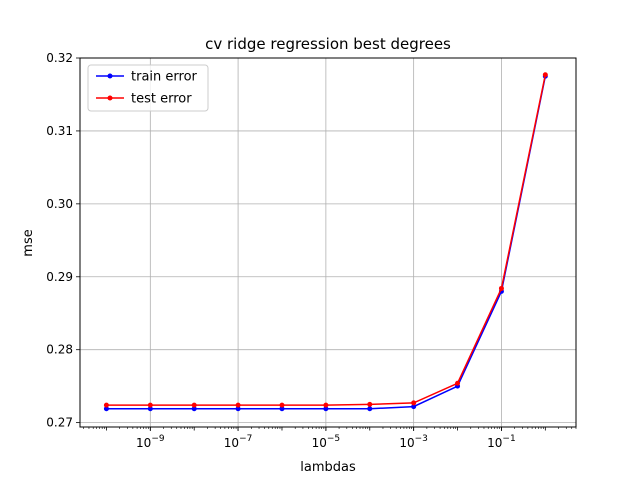 This screenshot has height=480, width=640. What do you see at coordinates (59, 58) in the screenshot?
I see `y-tick-label: 0.32` at bounding box center [59, 58].